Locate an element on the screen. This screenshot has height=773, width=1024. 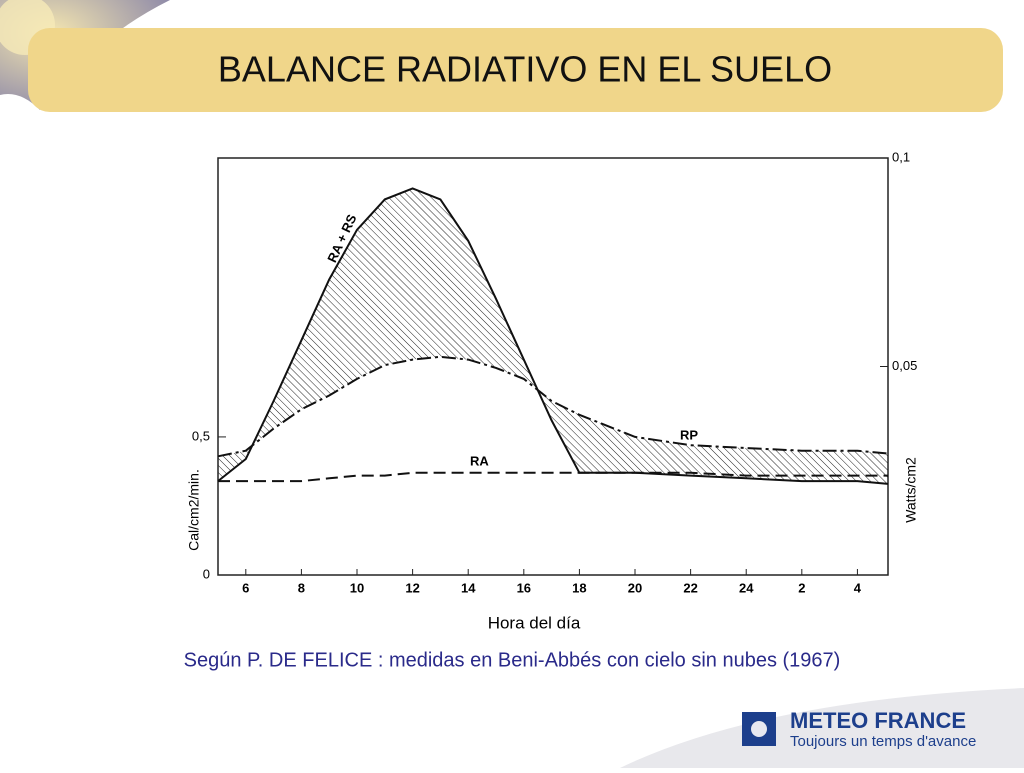
title-bar is located at coordinates (515, 70).